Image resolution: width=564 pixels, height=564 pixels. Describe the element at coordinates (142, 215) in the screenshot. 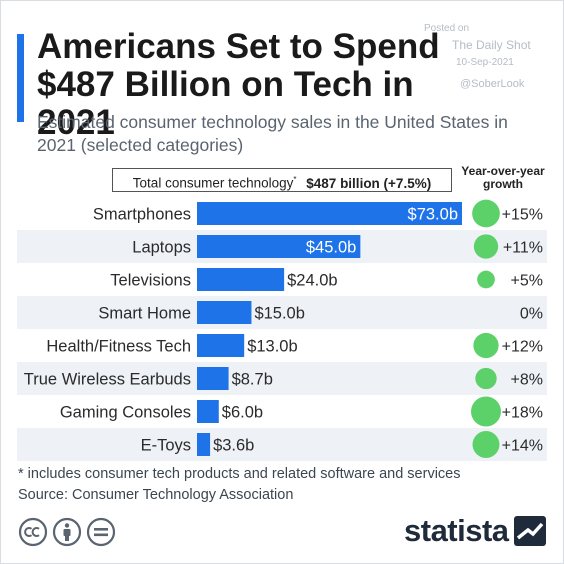

I see `category-label: Smartphones` at that location.